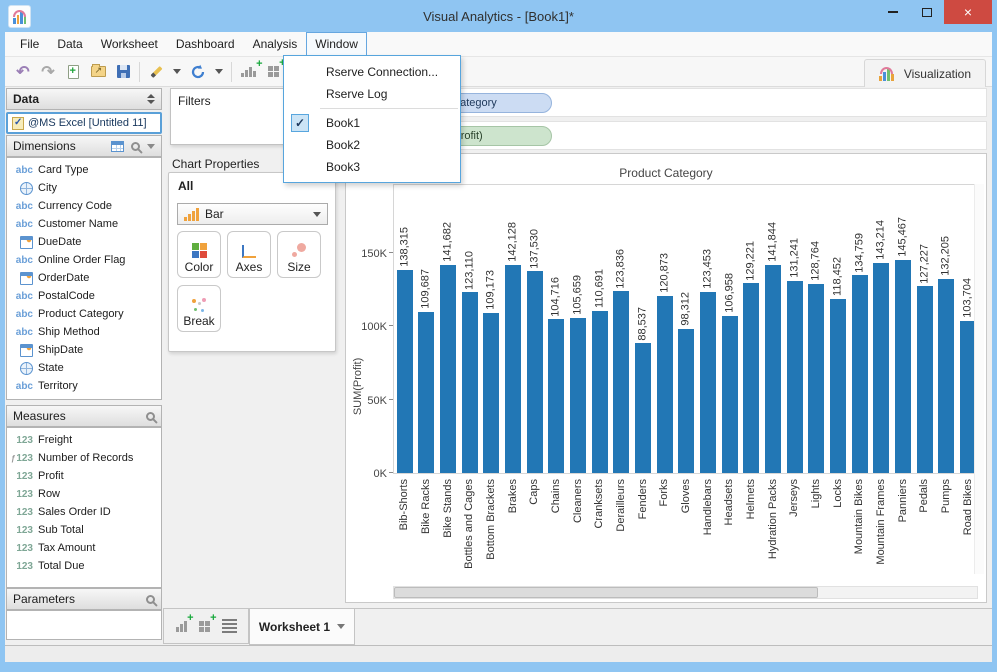 This screenshot has width=997, height=672. Describe the element at coordinates (84, 350) in the screenshot. I see `dimension-shipdate: ShipDate` at that location.